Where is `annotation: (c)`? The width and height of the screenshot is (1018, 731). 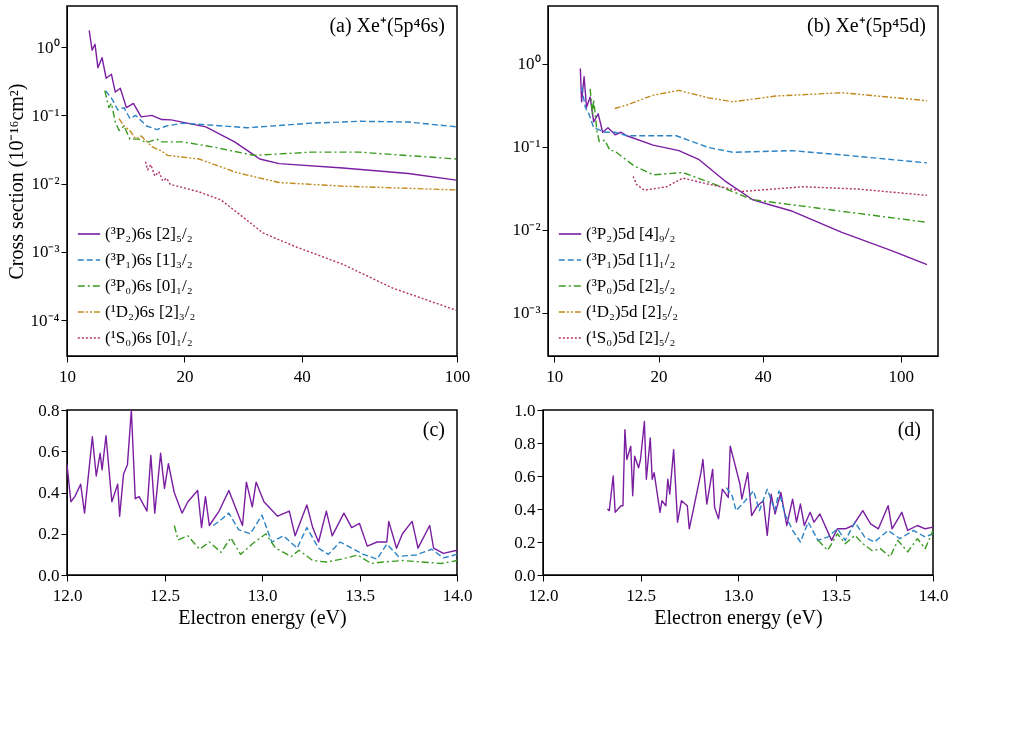
annotation: (c) is located at coordinates (433, 429).